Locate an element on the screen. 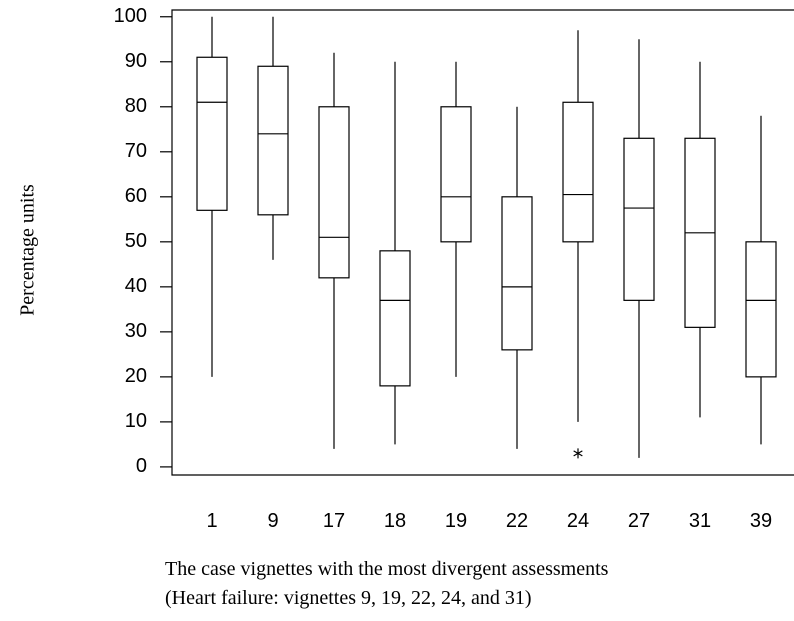 The image size is (794, 621). y-tick-label: 30 is located at coordinates (136, 331).